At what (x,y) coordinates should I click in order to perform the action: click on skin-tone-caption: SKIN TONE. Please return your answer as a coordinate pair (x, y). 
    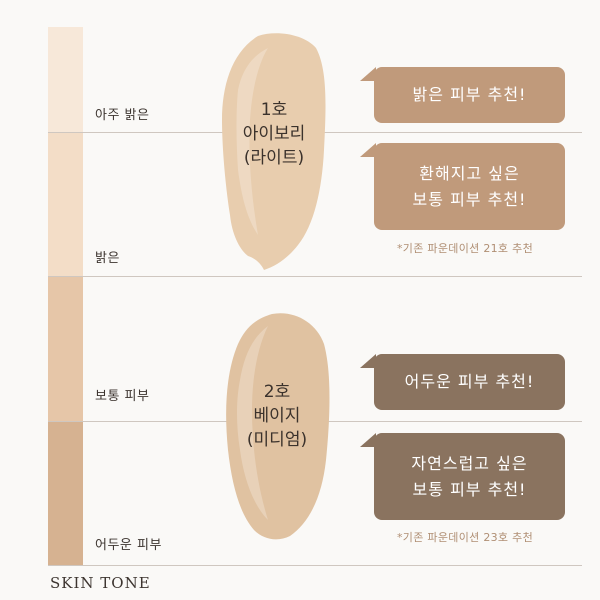
    Looking at the image, I should click on (100, 583).